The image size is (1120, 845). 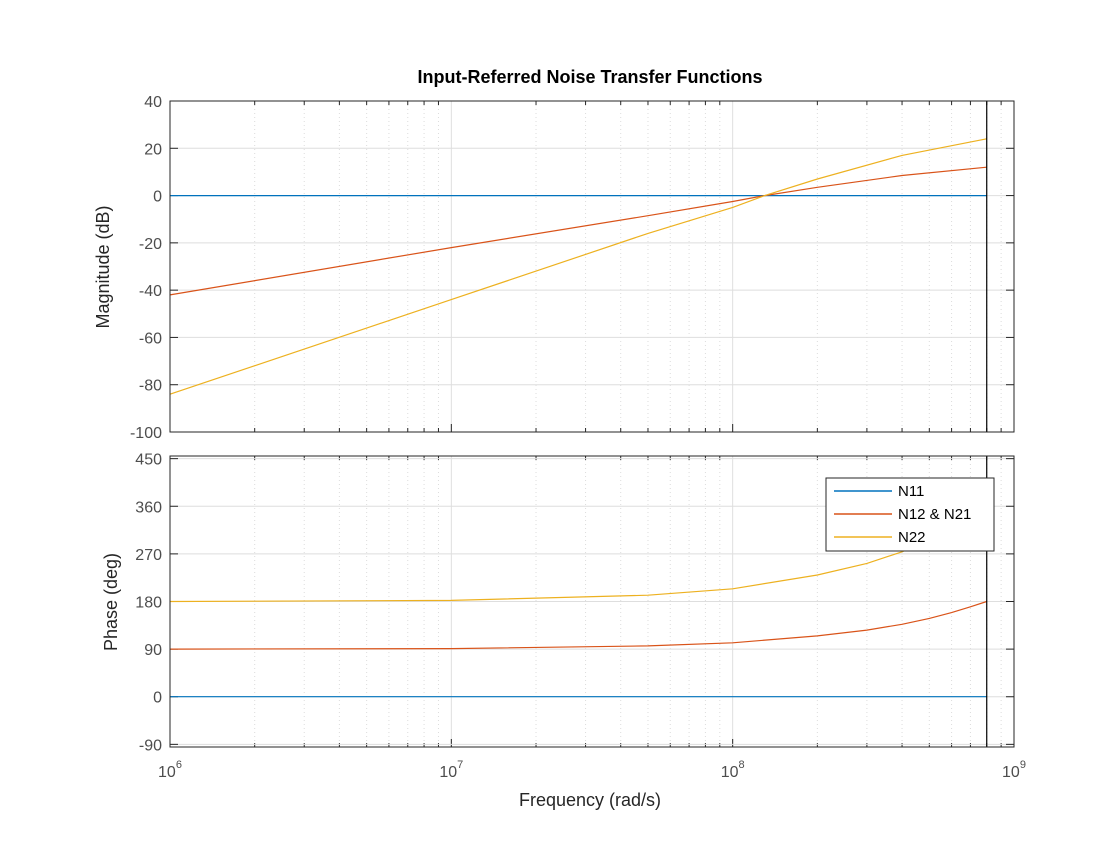 I want to click on phase-y-tick-label: 0, so click(x=157, y=698).